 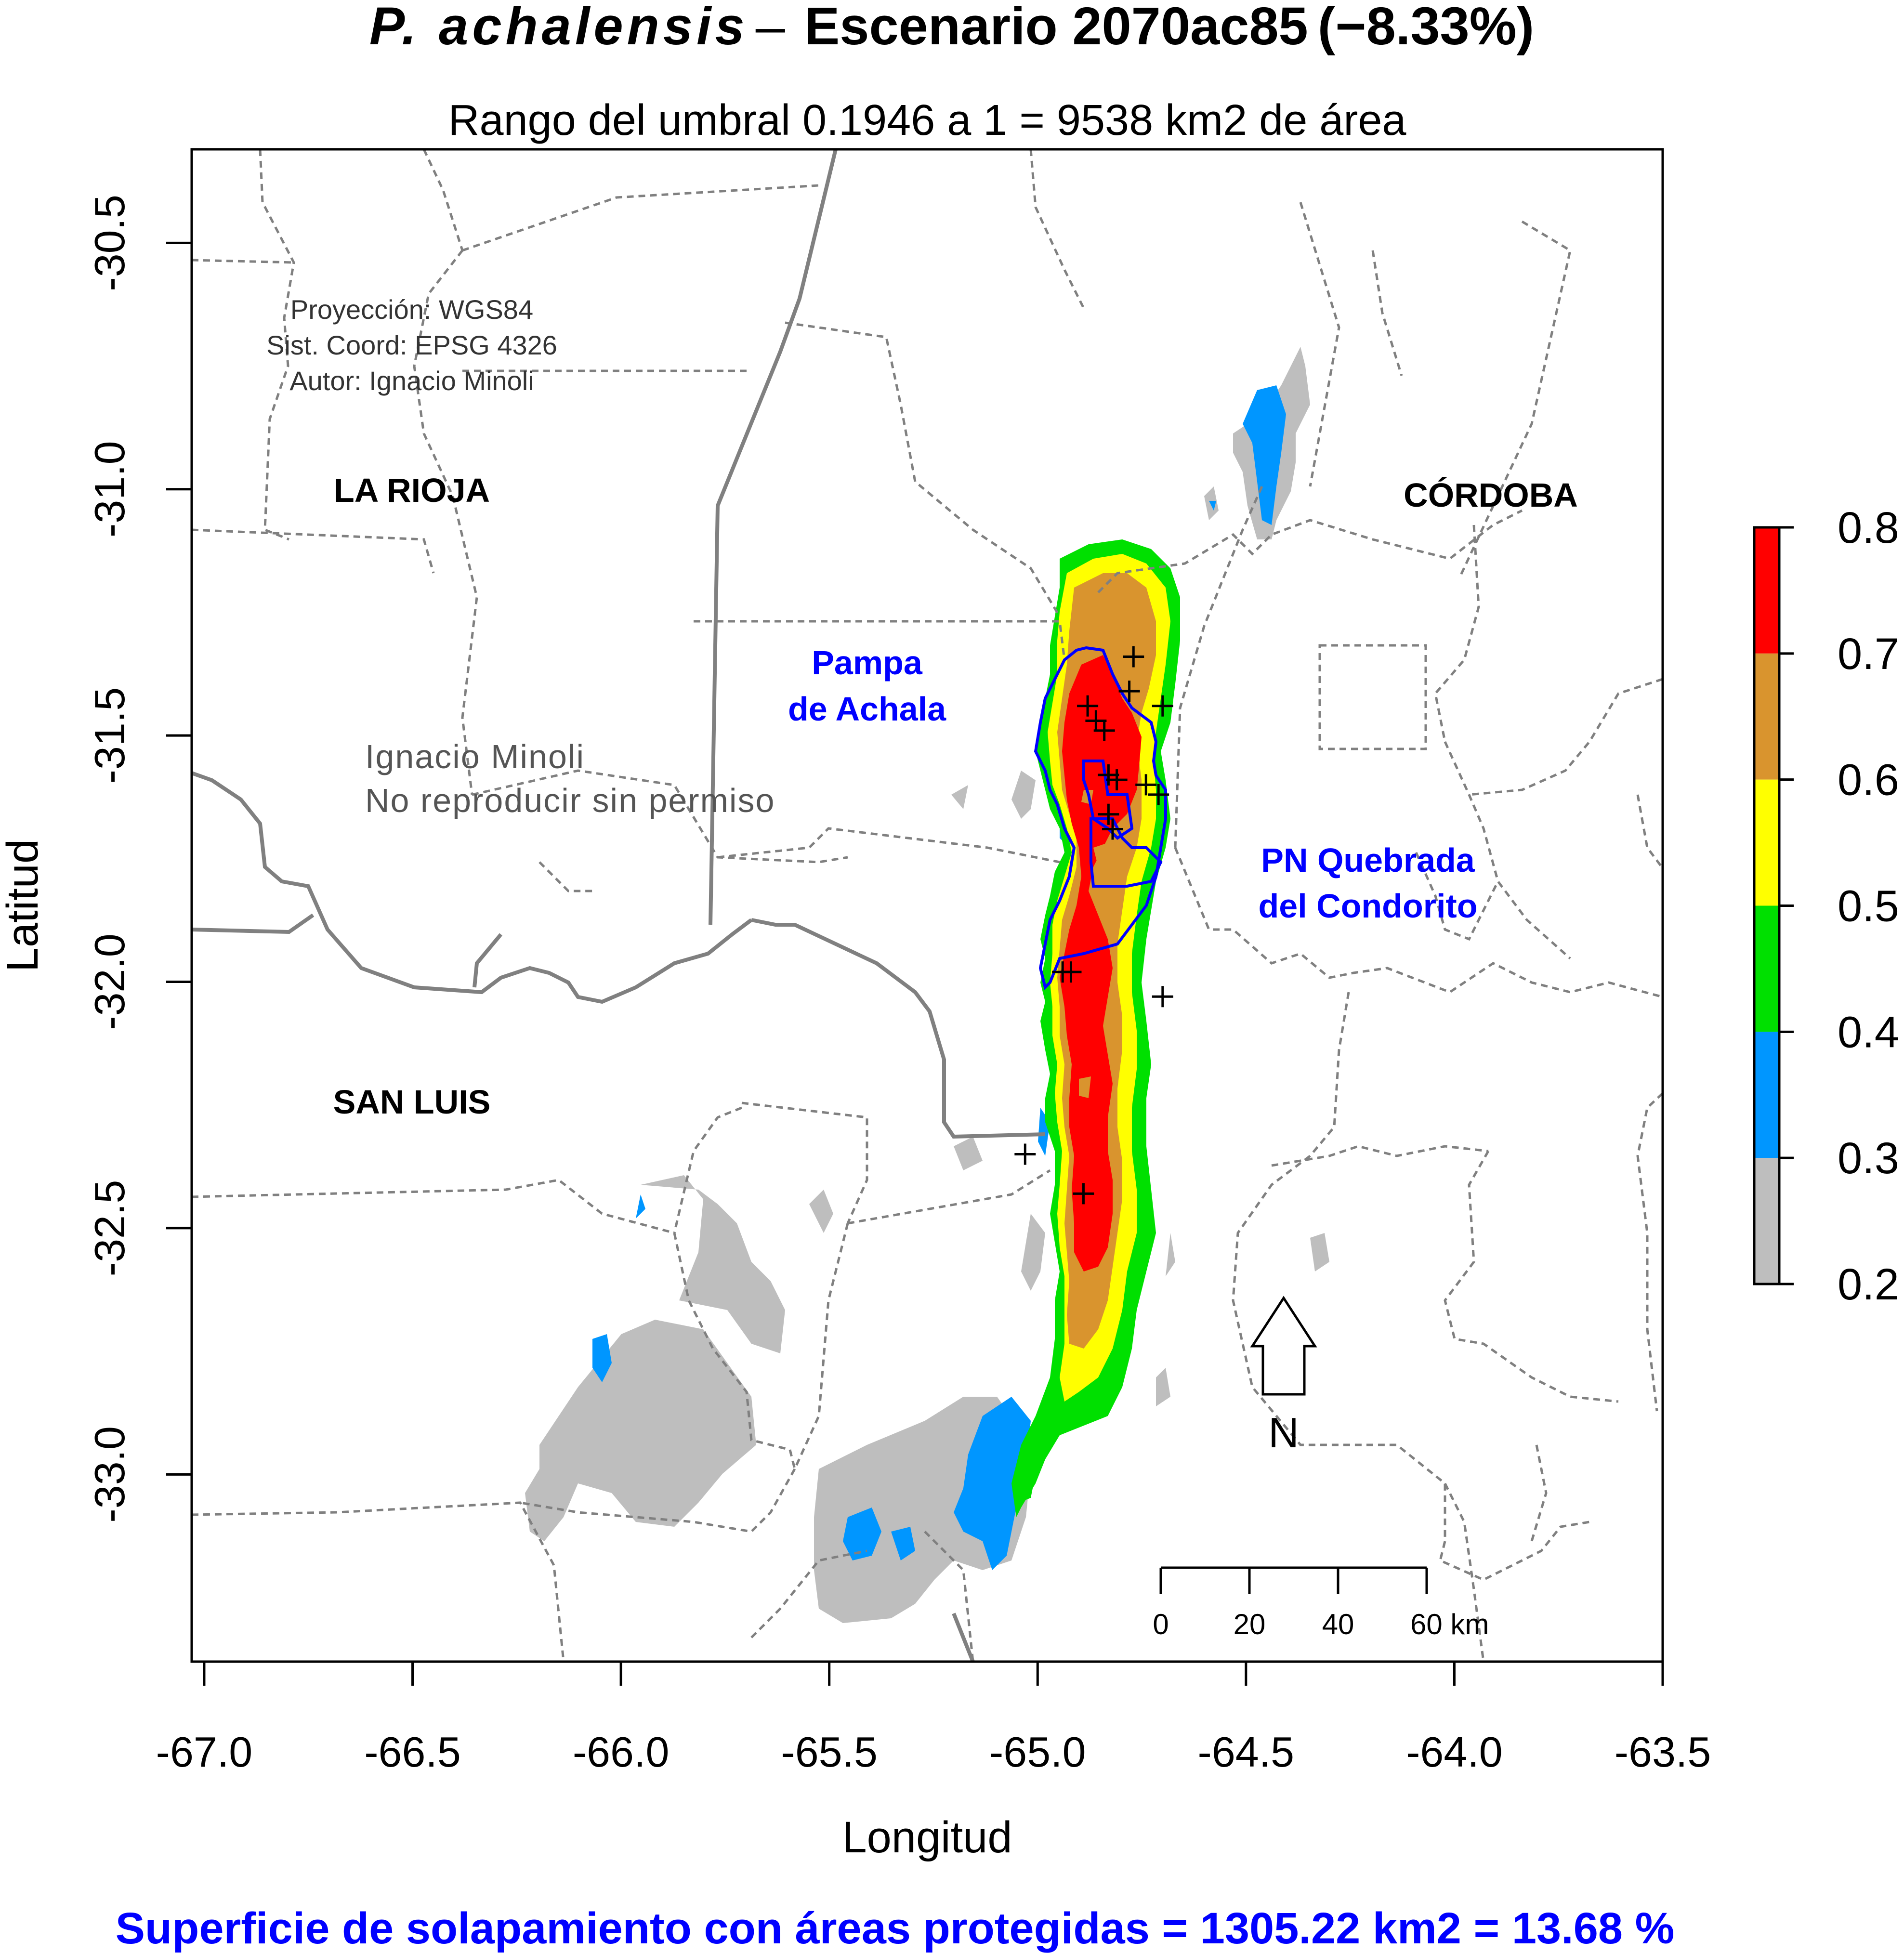 What do you see at coordinates (412, 1102) in the screenshot?
I see `province-label-san-luis: SAN LUIS` at bounding box center [412, 1102].